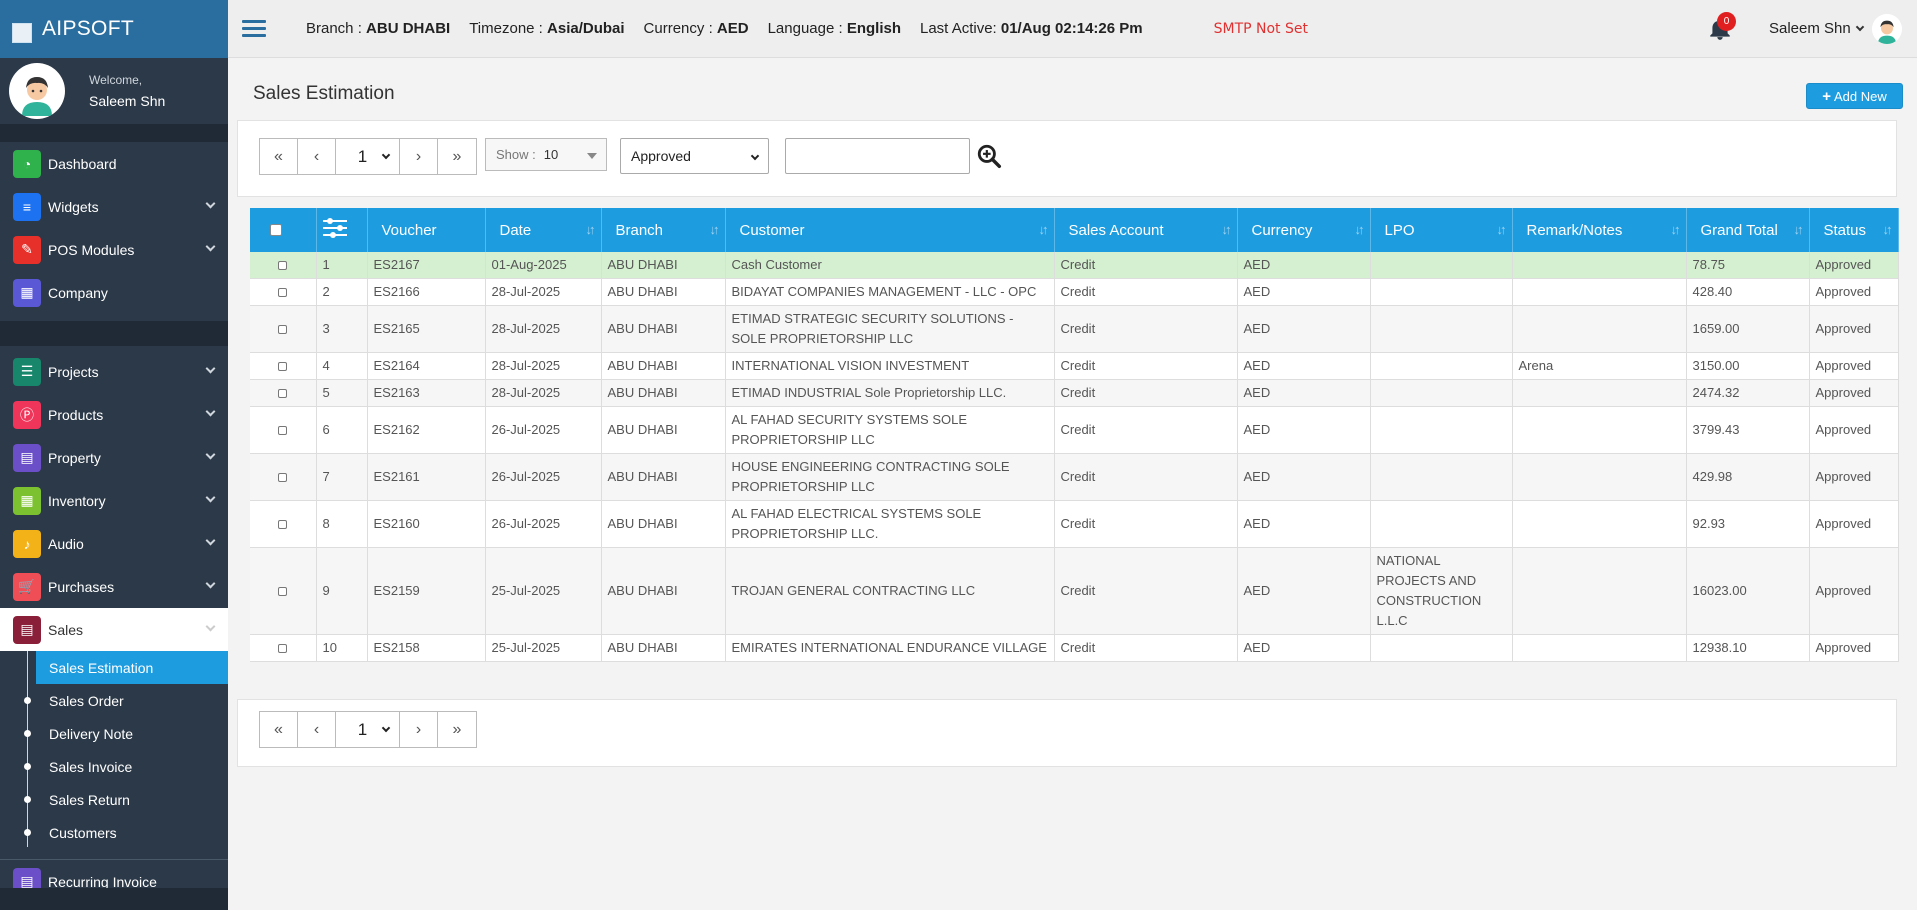 This screenshot has height=910, width=1917. I want to click on submenu-item-customers: Customers, so click(114, 832).